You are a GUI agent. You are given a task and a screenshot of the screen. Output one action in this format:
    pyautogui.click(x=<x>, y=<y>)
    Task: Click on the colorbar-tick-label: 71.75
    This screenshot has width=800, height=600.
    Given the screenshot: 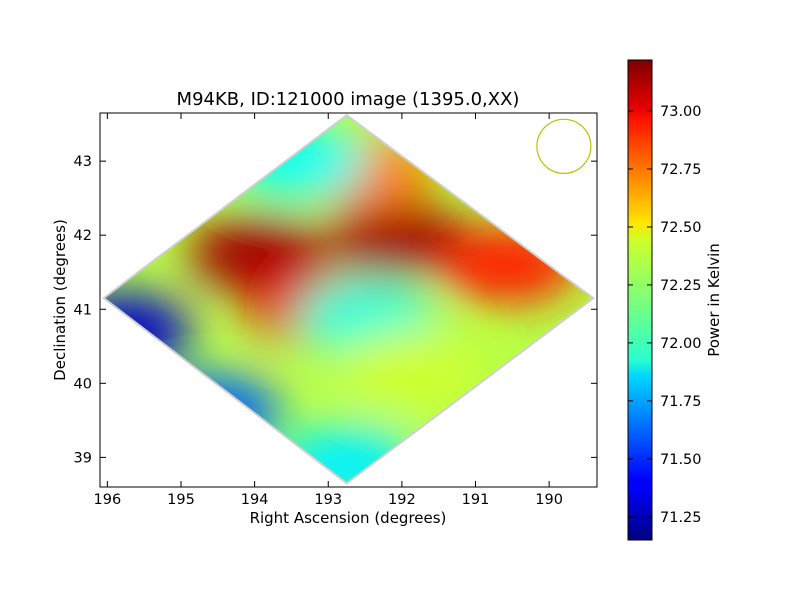 What is the action you would take?
    pyautogui.click(x=681, y=402)
    